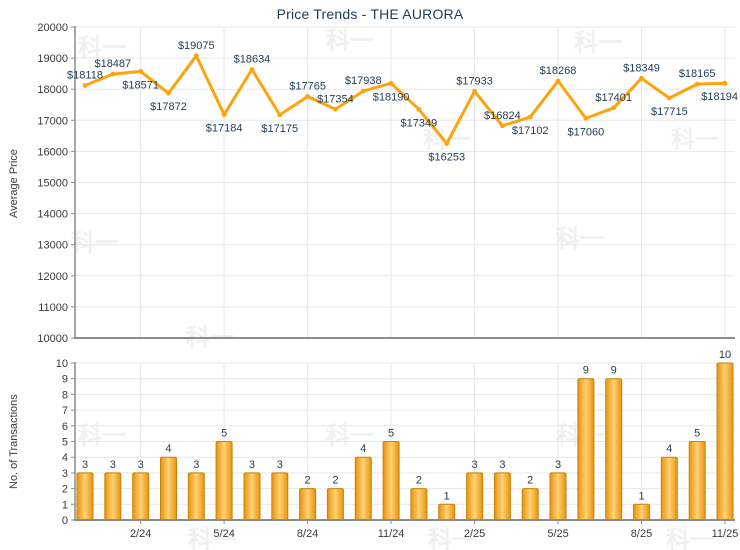  What do you see at coordinates (391, 534) in the screenshot?
I see `transactions-x-tick-label: 11/24` at bounding box center [391, 534].